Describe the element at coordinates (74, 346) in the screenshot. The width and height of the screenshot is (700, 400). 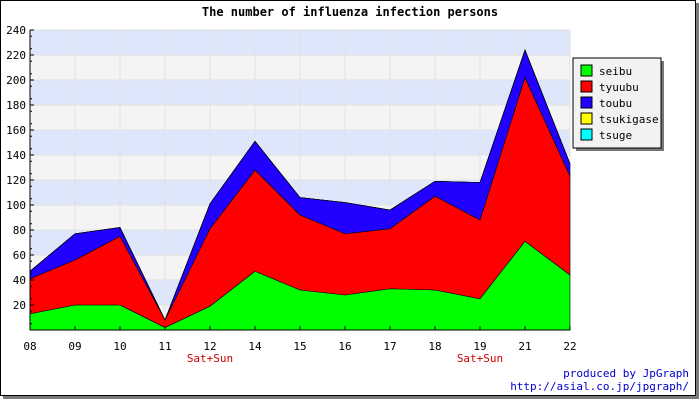
I see `x-tick-label: 09` at that location.